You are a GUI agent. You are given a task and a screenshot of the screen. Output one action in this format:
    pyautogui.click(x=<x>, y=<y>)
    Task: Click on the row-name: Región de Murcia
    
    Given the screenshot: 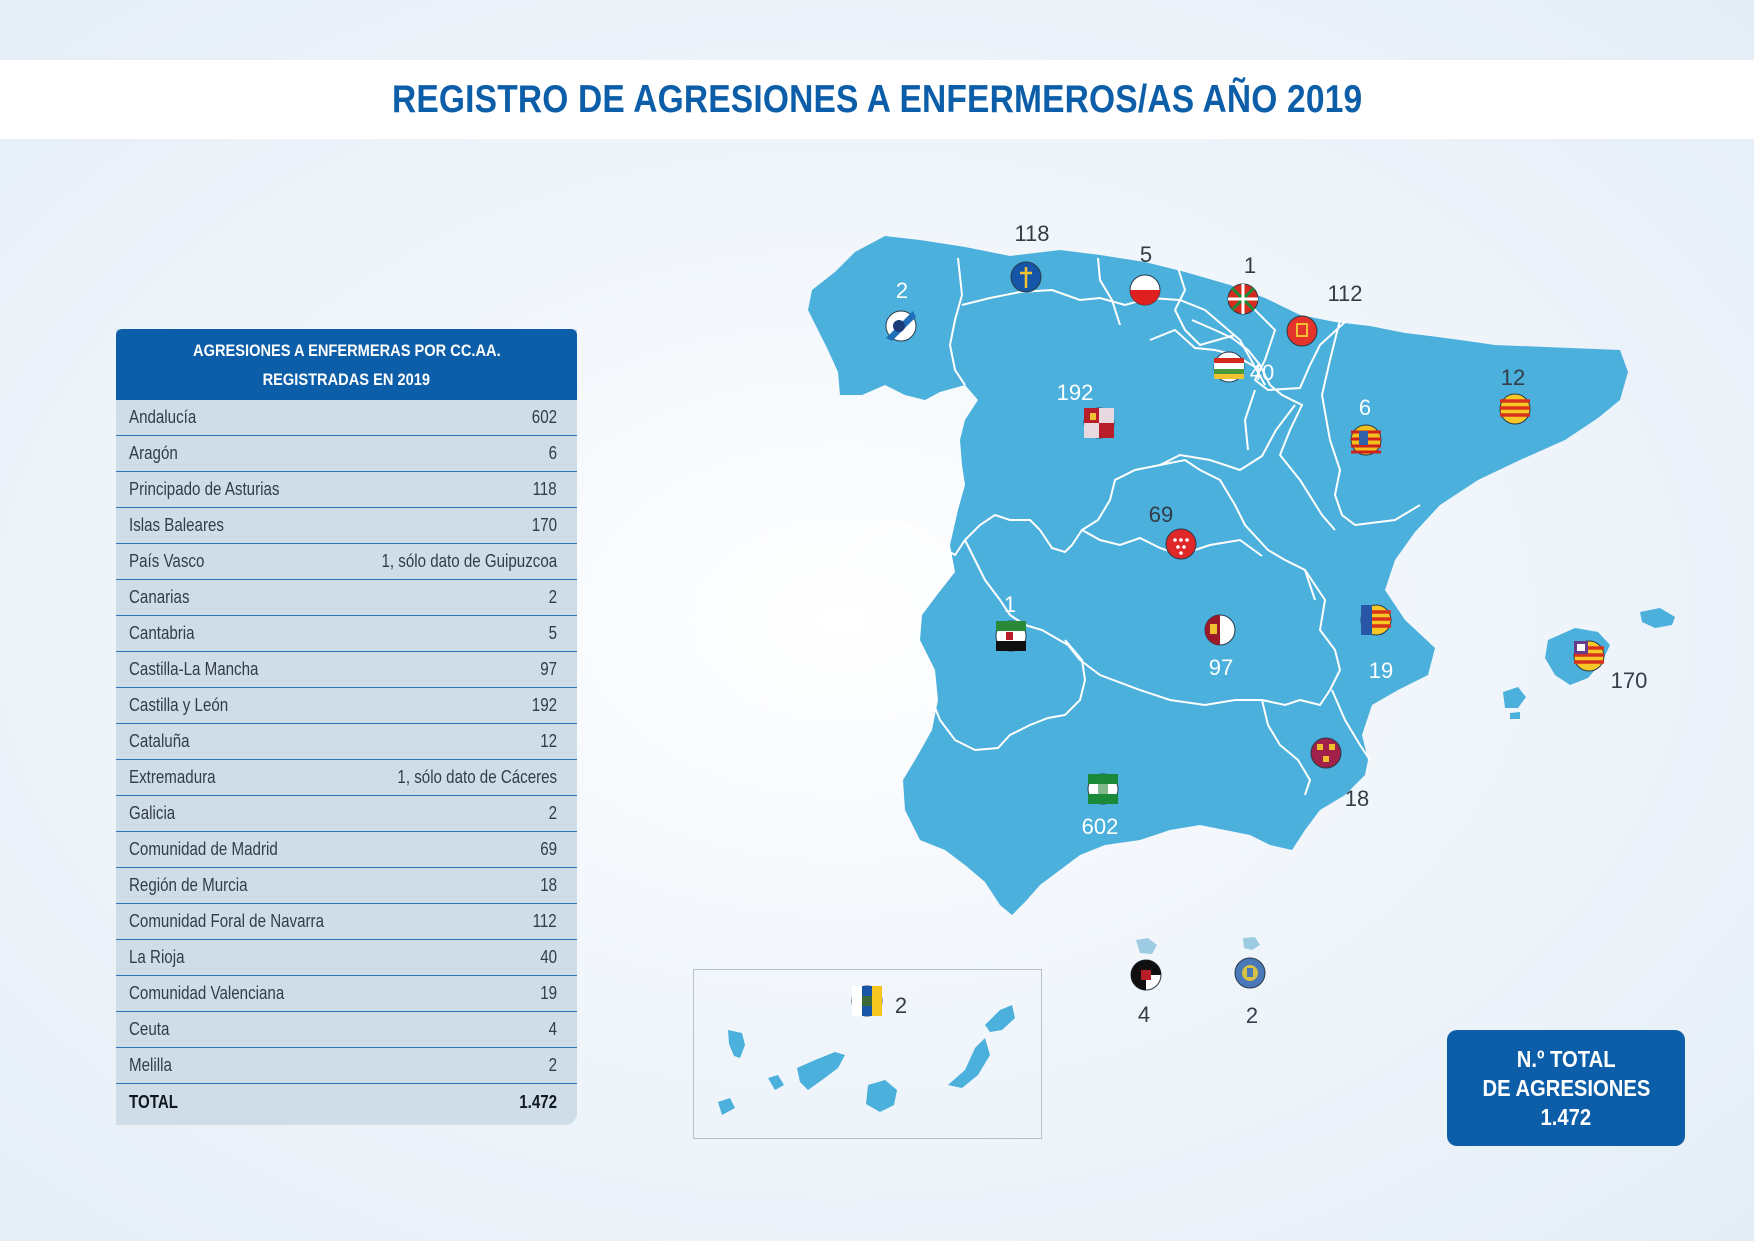 What is the action you would take?
    pyautogui.click(x=188, y=885)
    